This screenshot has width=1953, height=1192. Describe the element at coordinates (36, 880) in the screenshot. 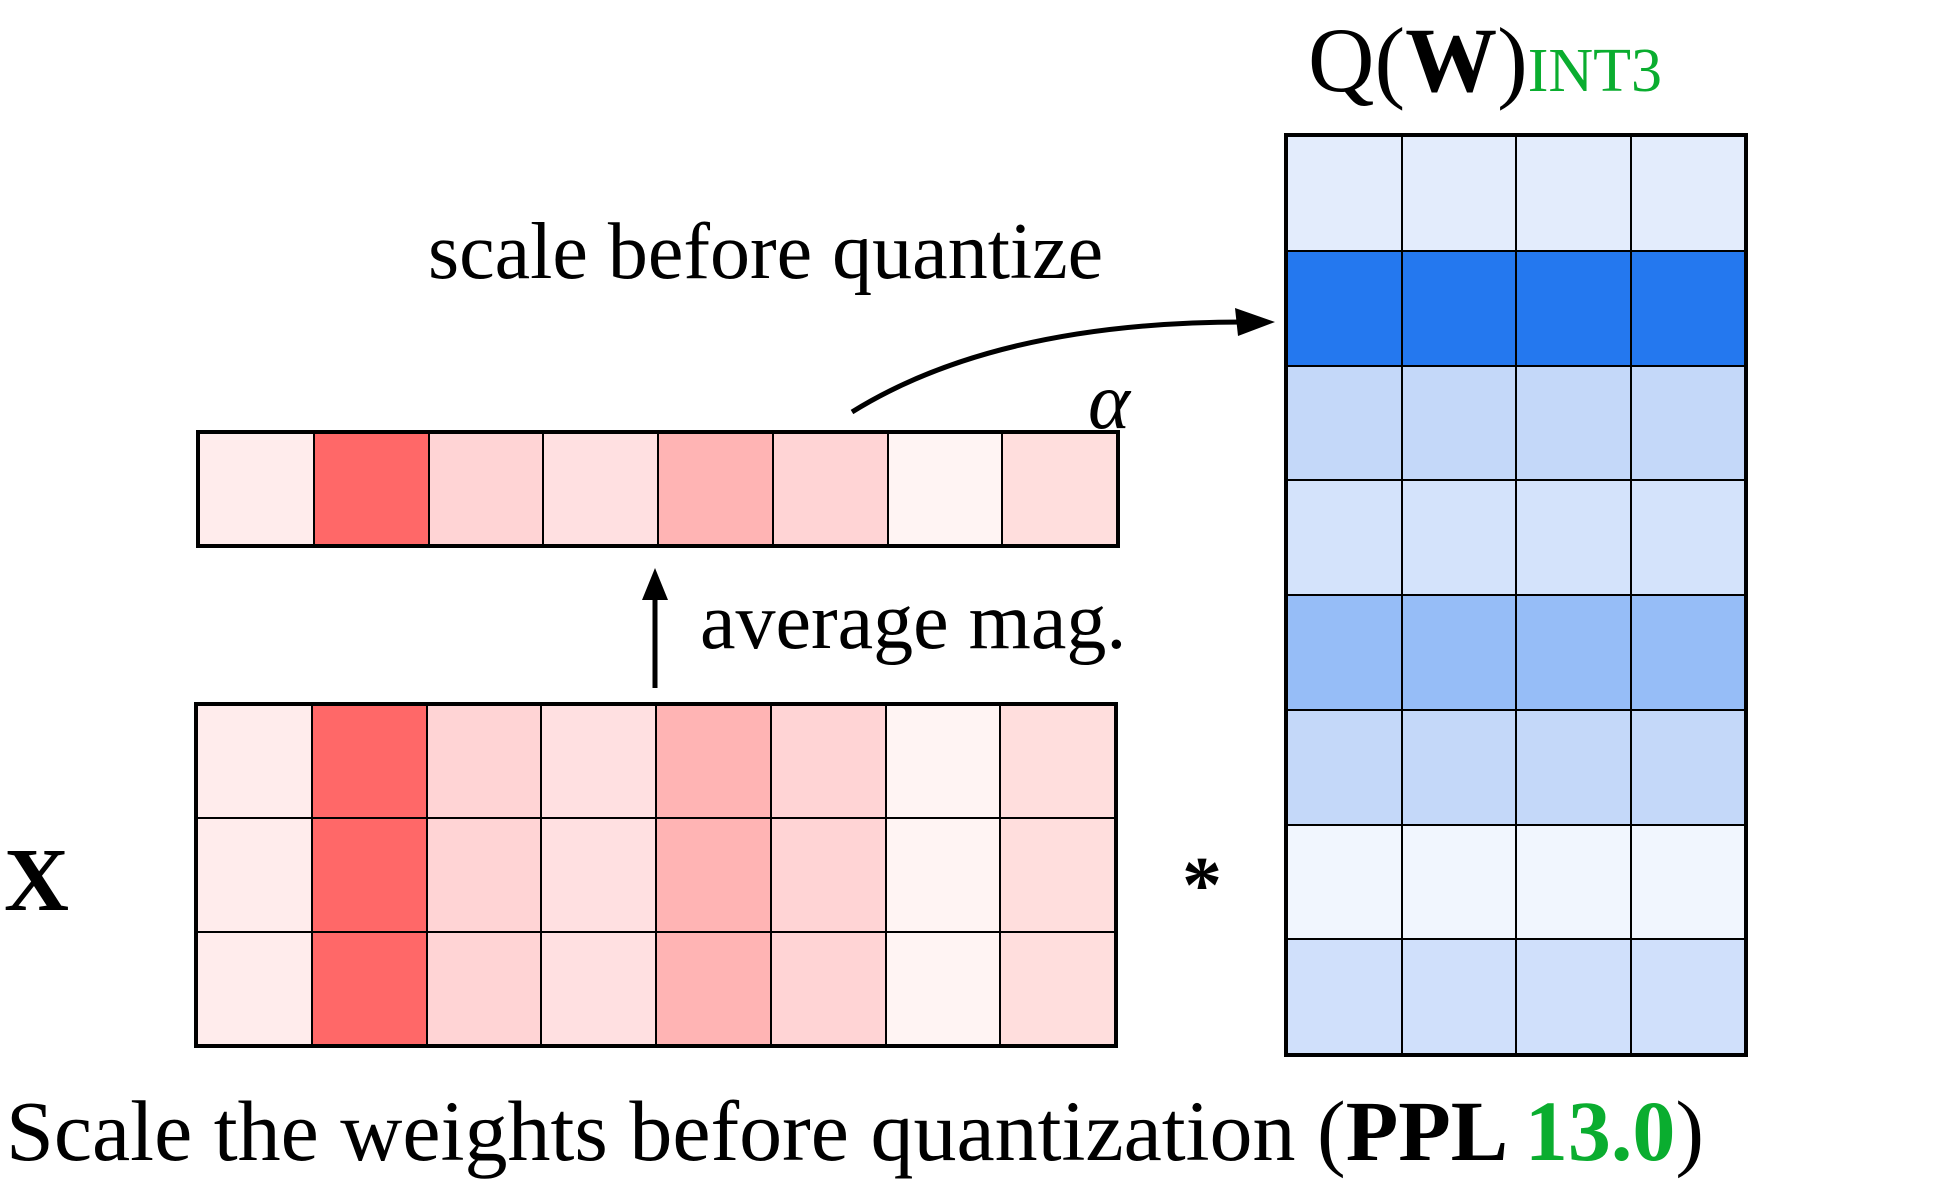

I see `x-label: X` at that location.